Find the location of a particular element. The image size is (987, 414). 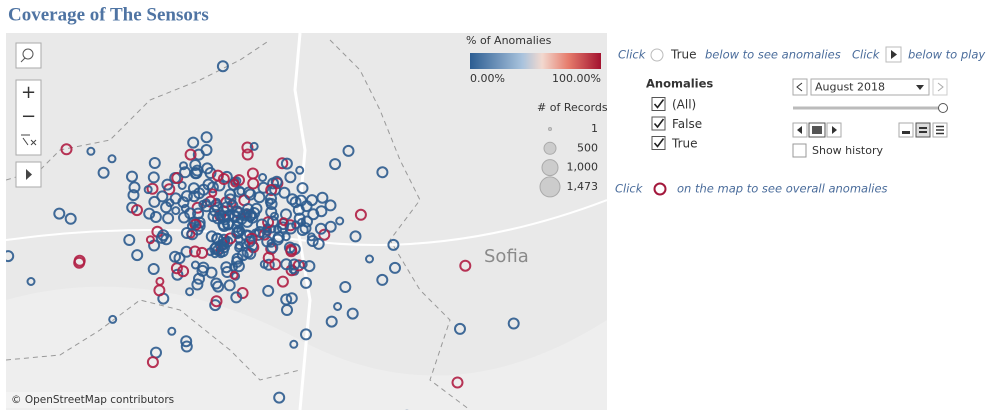

page-dropdown is located at coordinates (870, 87).